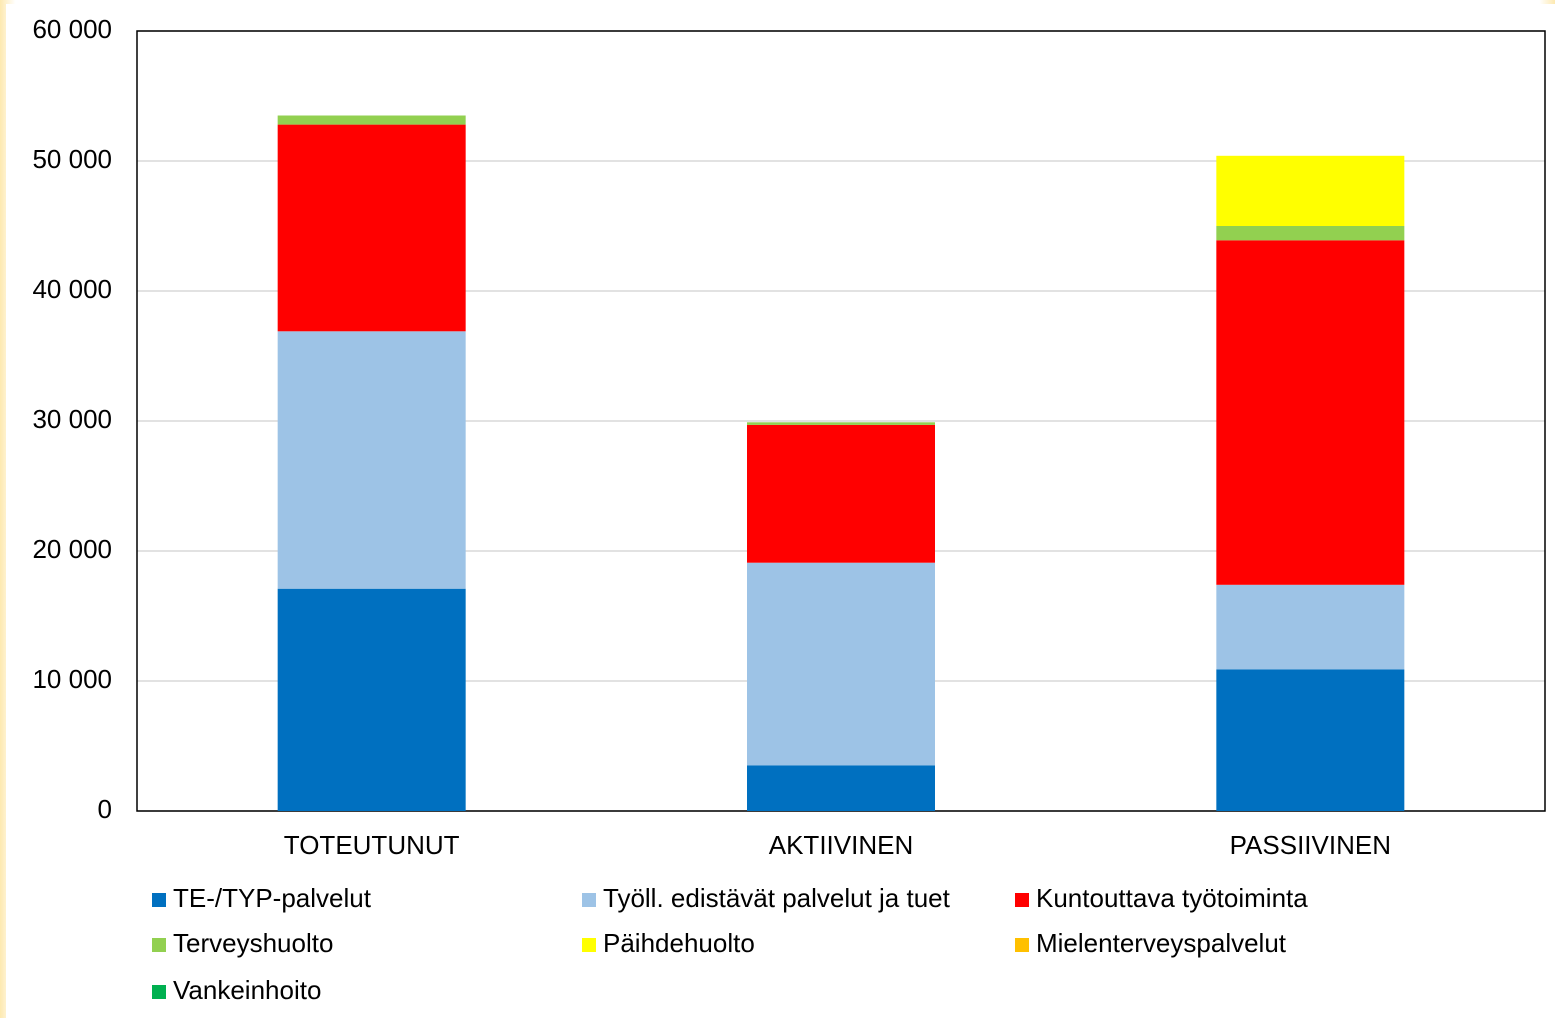 This screenshot has width=1555, height=1018. Describe the element at coordinates (247, 990) in the screenshot. I see `legend-label: Vankeinhoito` at that location.